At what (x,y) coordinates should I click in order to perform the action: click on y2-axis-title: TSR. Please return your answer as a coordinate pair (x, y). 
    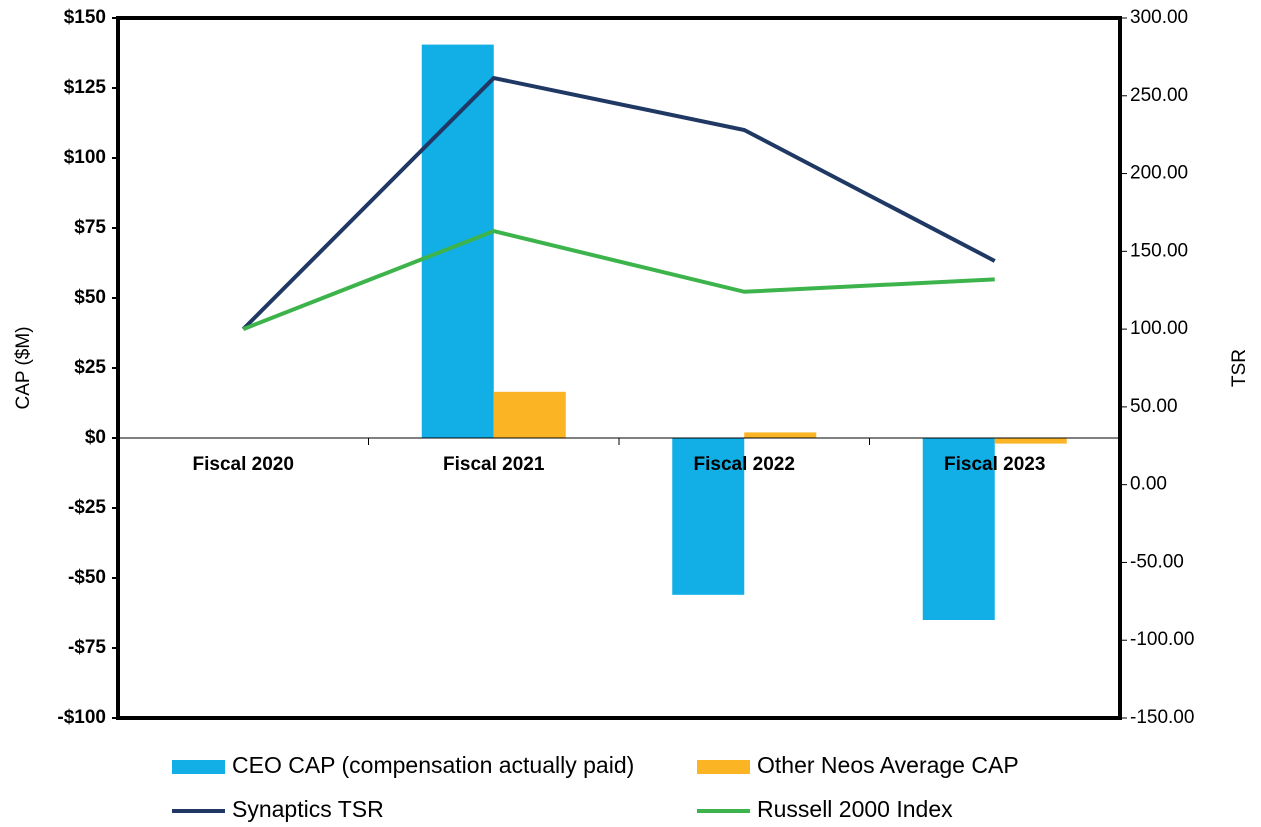
    Looking at the image, I should click on (1239, 368).